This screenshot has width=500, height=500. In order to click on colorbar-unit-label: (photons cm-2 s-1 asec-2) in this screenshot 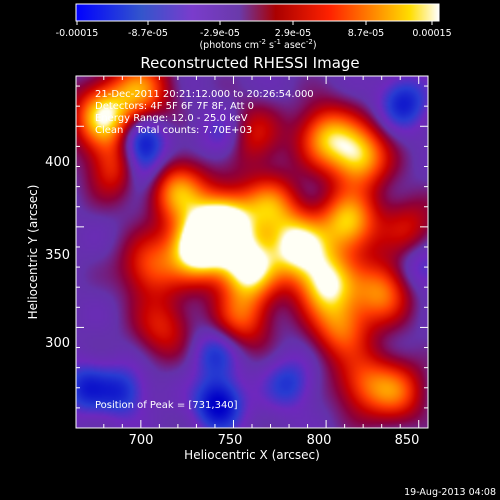, I will do `click(257, 44)`.